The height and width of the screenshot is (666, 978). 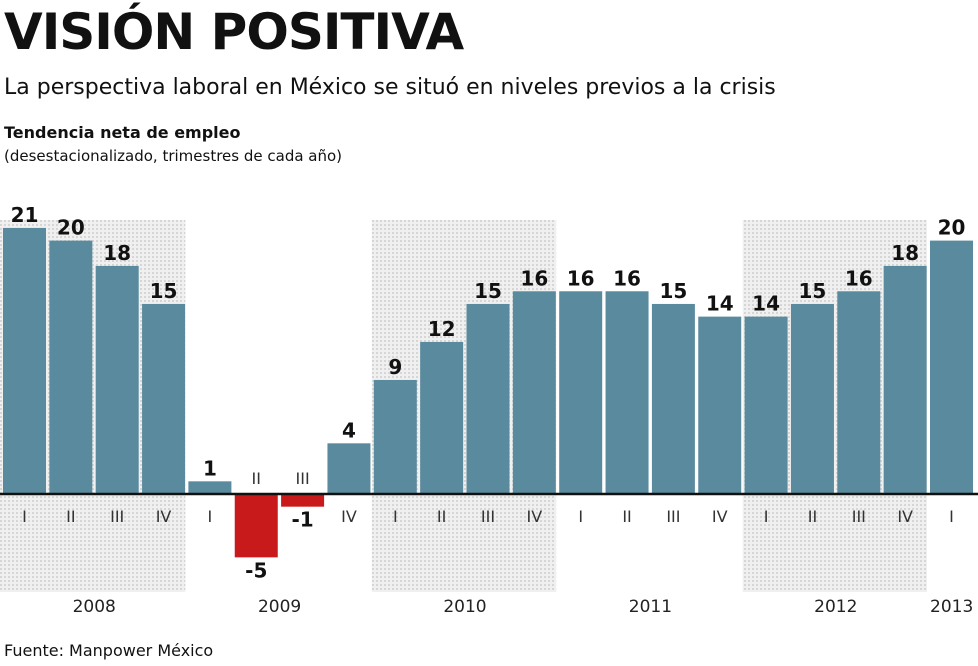 I want to click on source-note: Fuente: Manpower México, so click(x=109, y=650).